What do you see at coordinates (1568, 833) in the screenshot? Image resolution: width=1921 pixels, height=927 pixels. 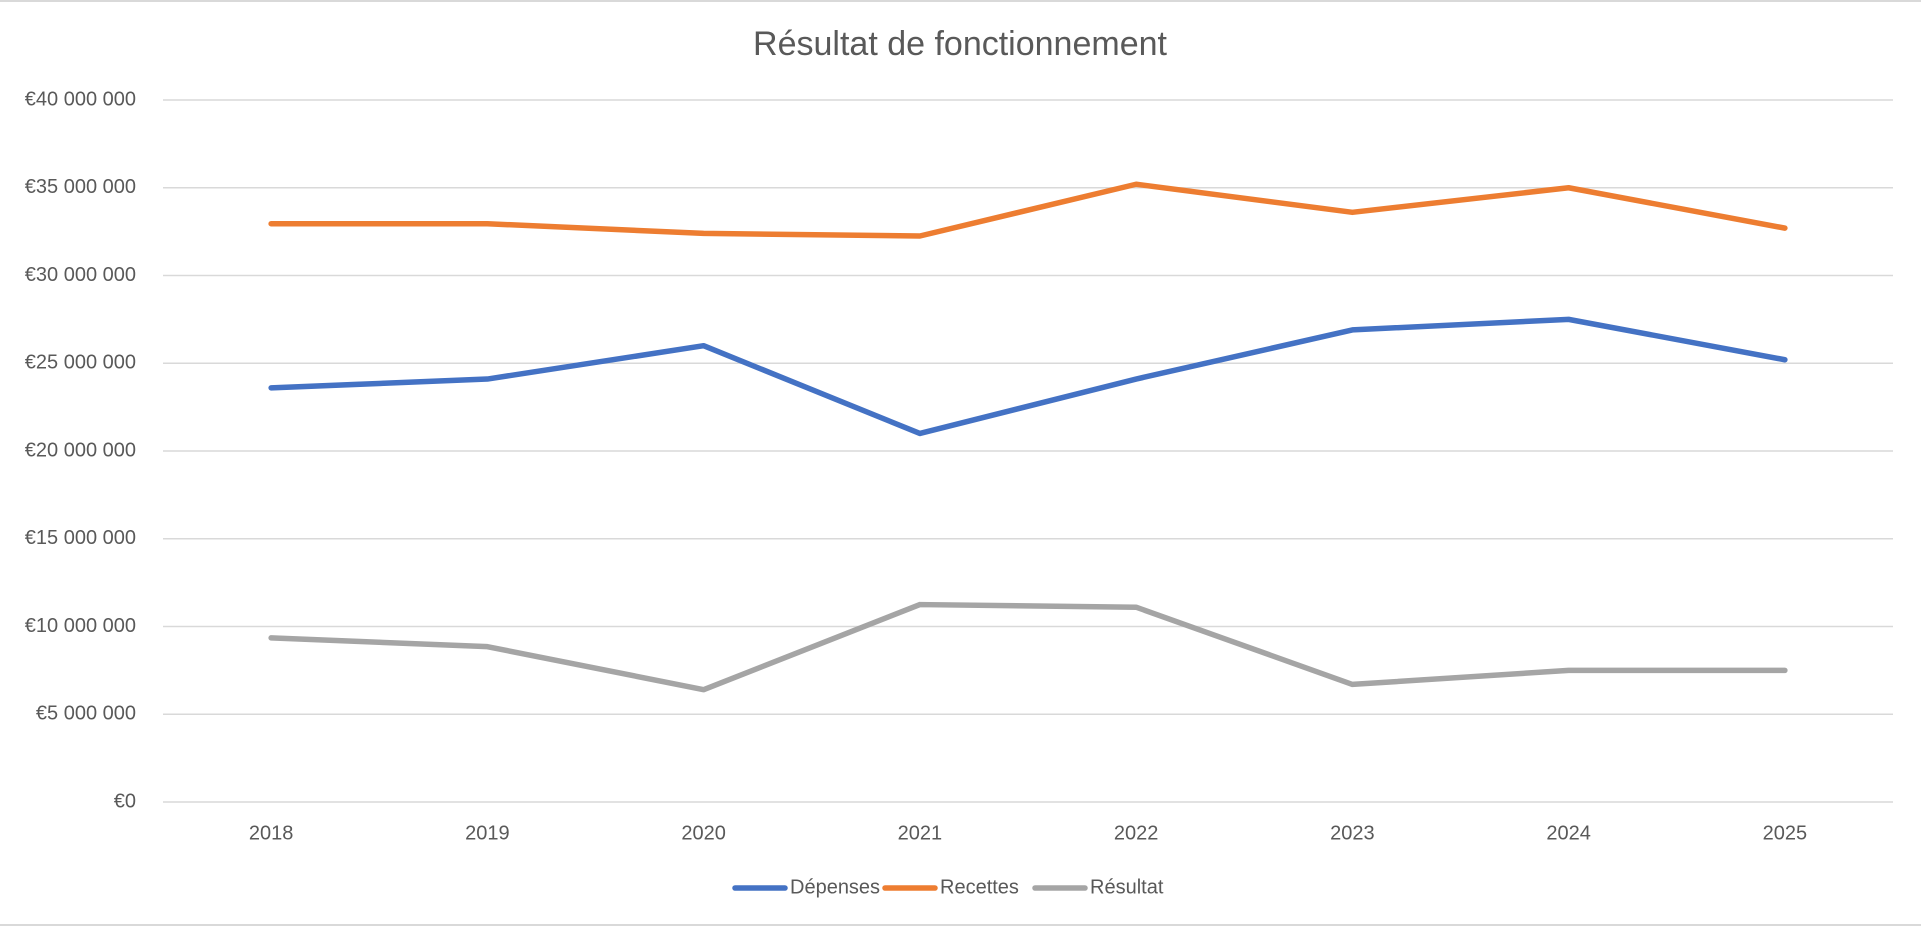 I see `x-tick-label: 2024` at bounding box center [1568, 833].